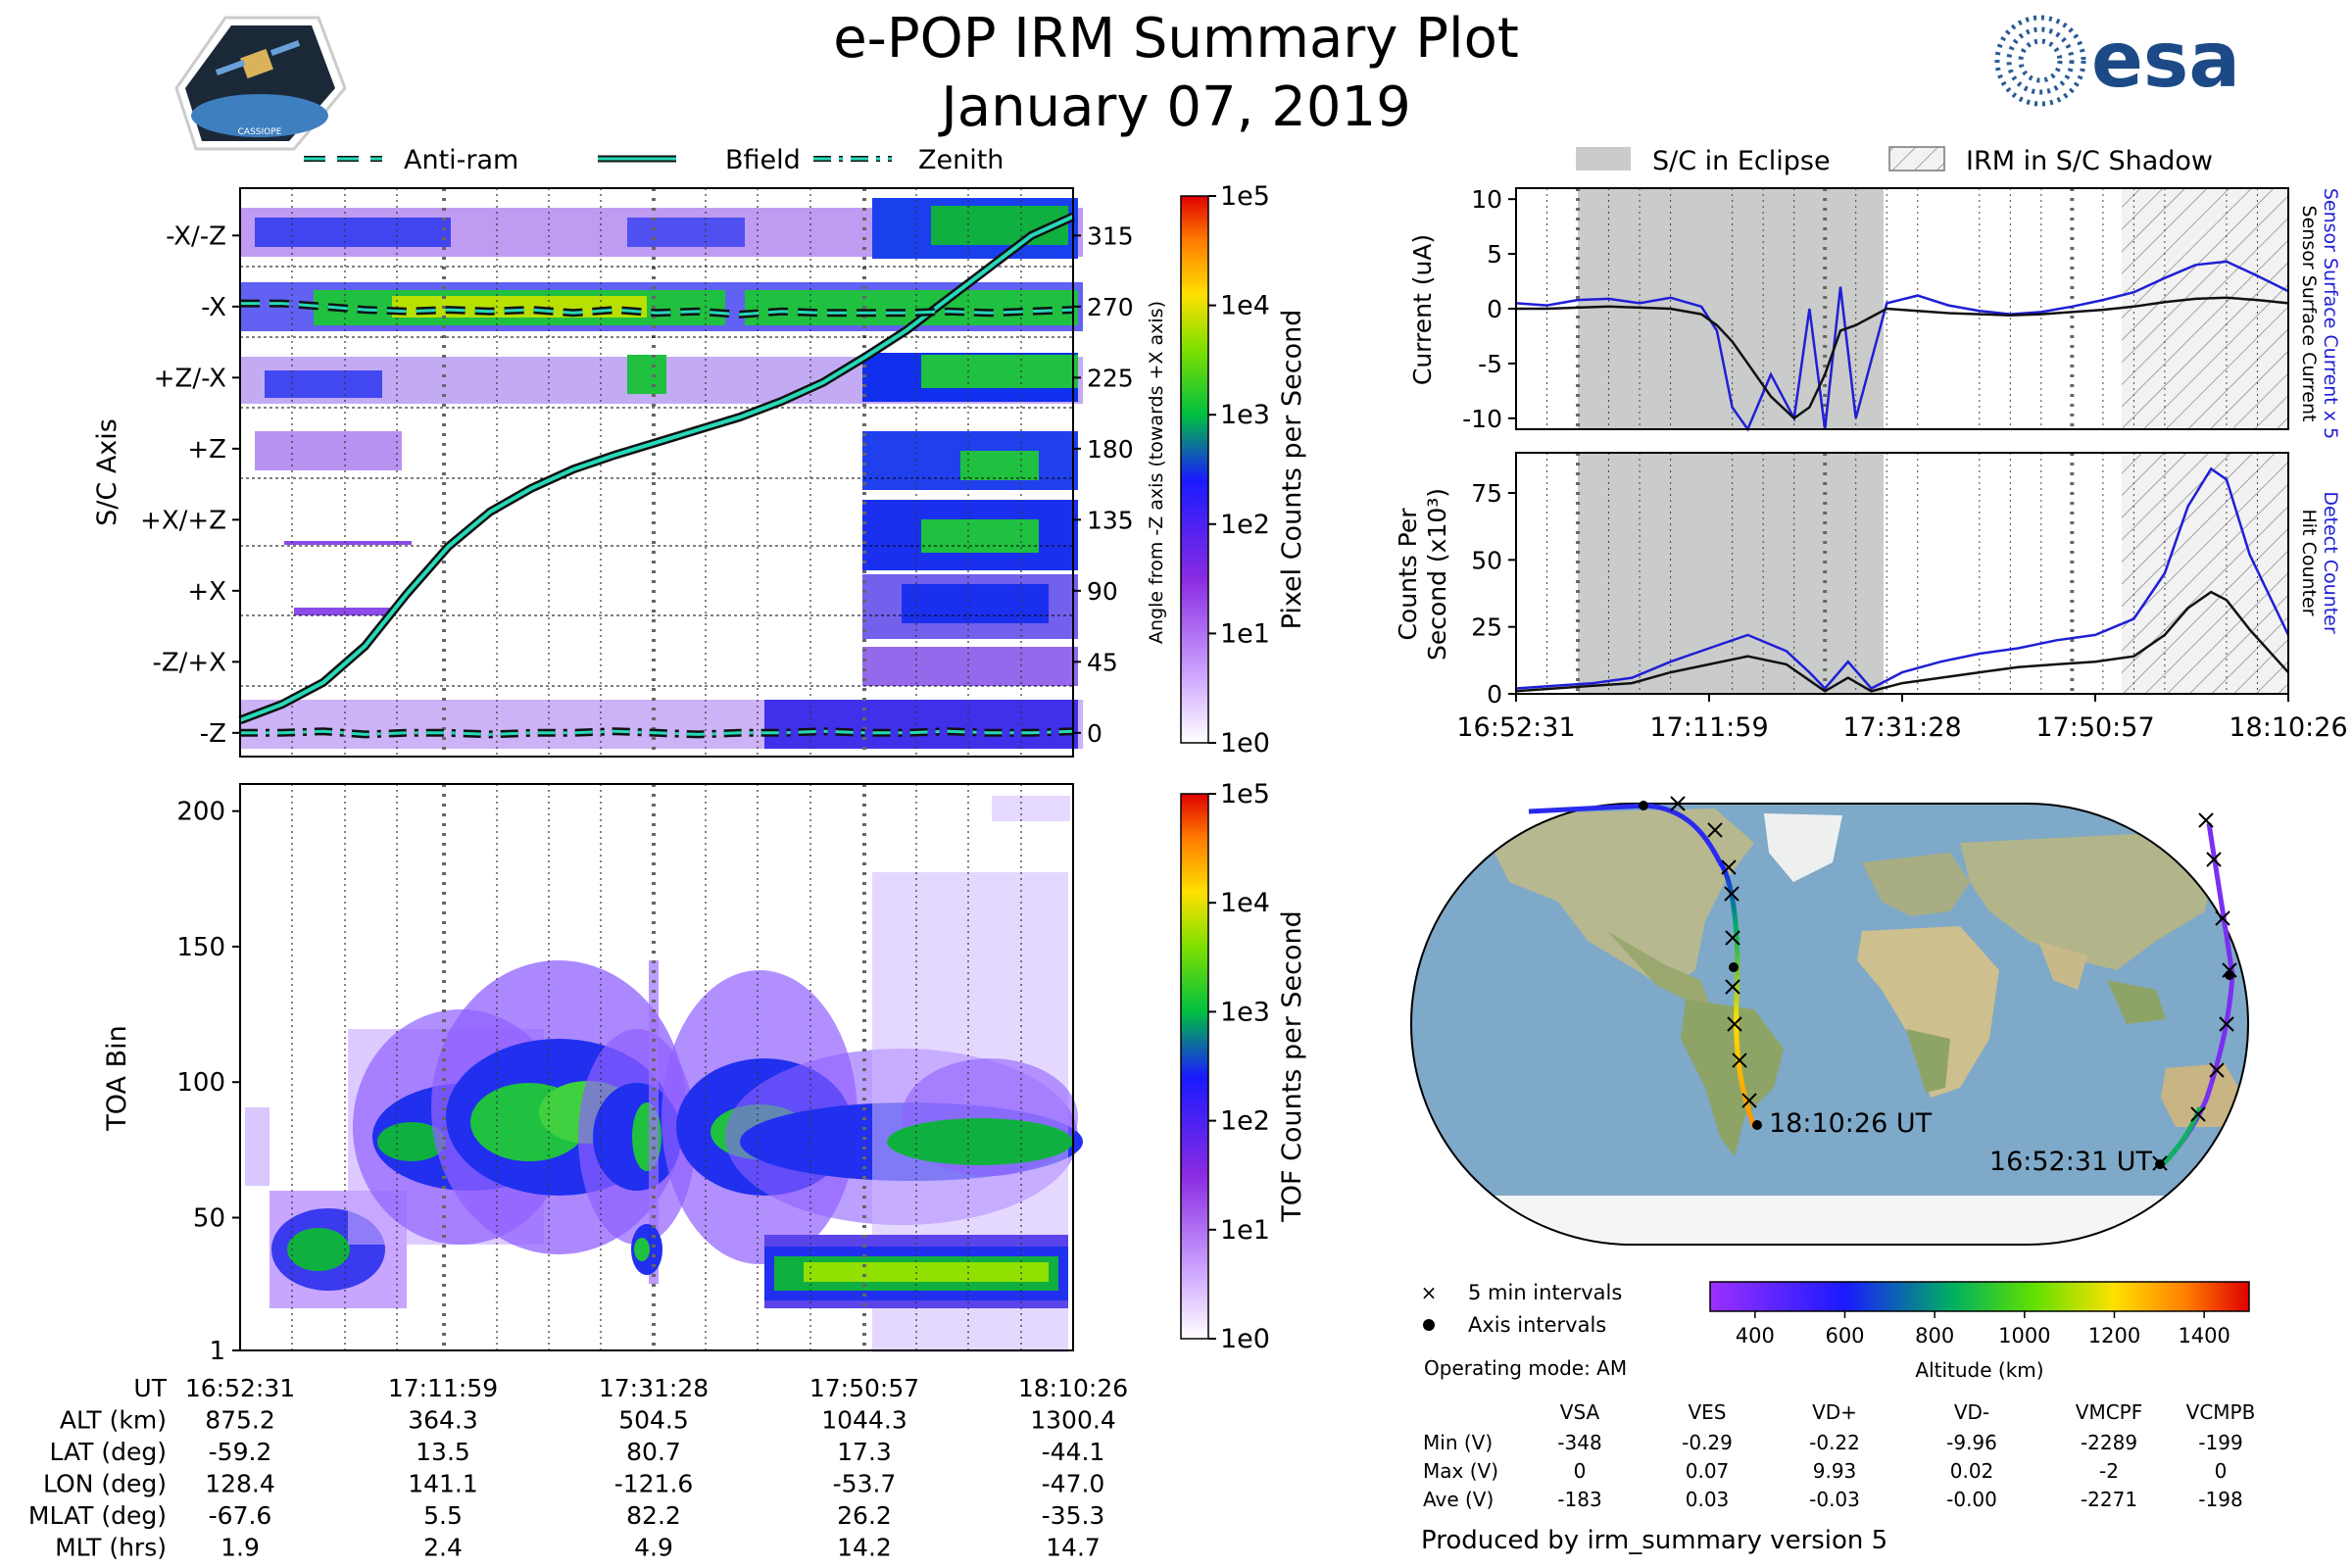  What do you see at coordinates (1829, 1021) in the screenshot?
I see `orbit-map: 18:10:26 UT 16:52:31 UT` at bounding box center [1829, 1021].